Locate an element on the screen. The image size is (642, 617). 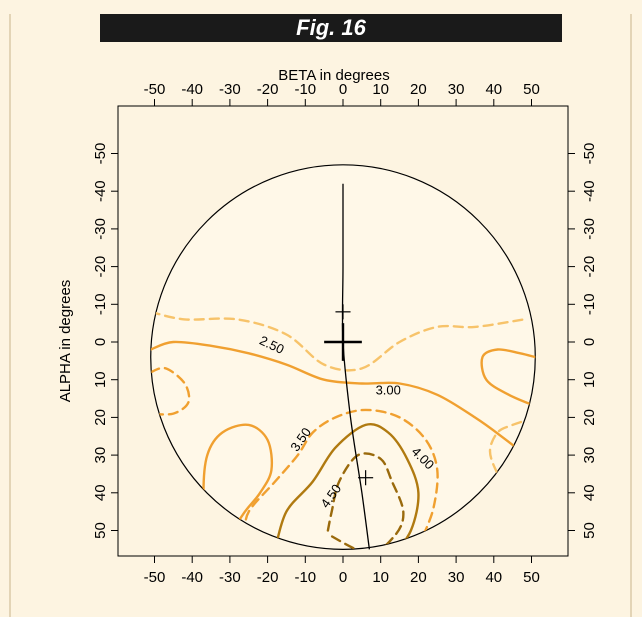
reference-line is located at coordinates (356, 366).